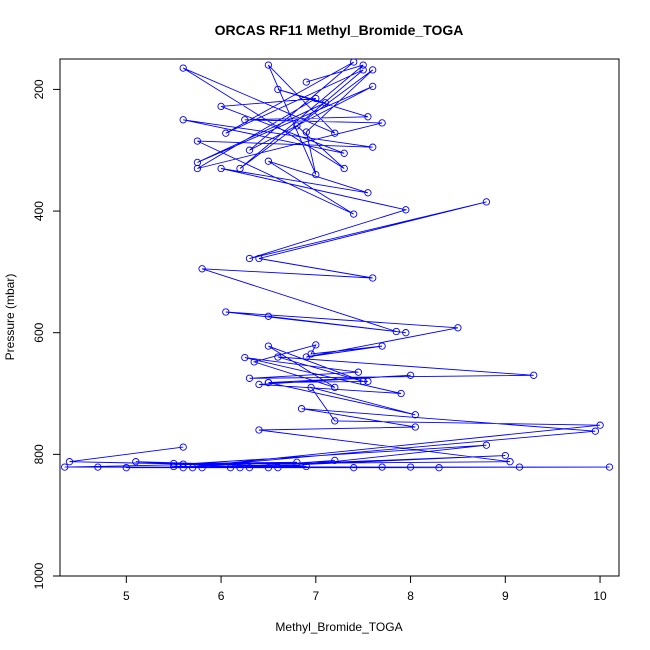 The height and width of the screenshot is (650, 650). I want to click on x-tick-label: 10, so click(600, 596).